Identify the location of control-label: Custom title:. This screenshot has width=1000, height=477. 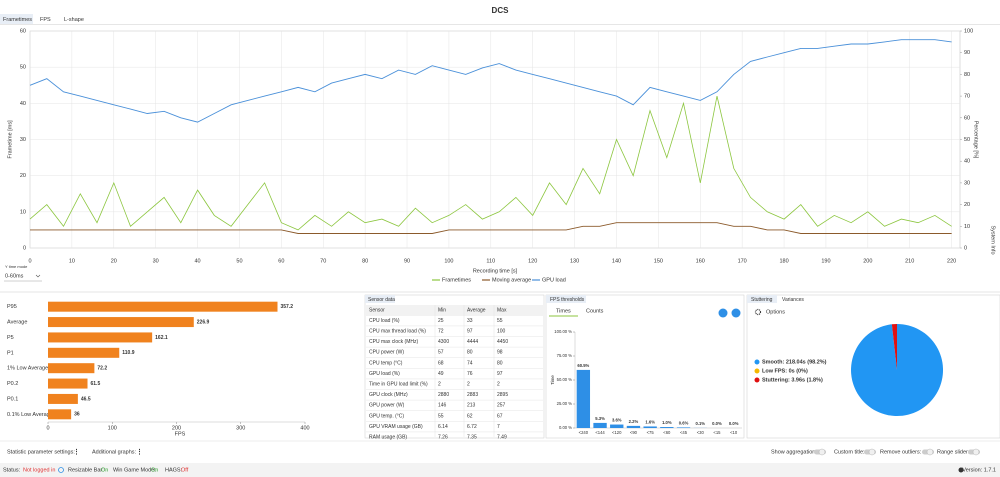
(849, 452).